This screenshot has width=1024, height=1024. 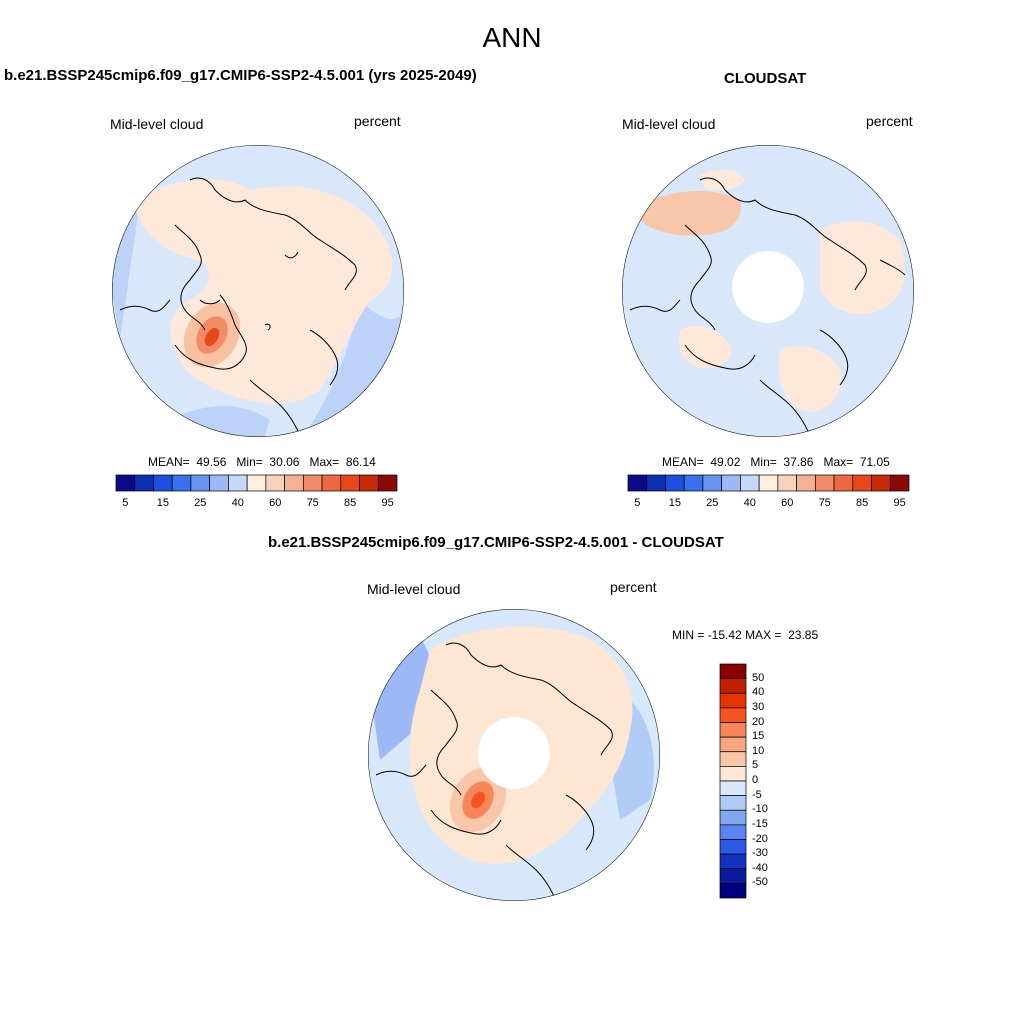 I want to click on min-label: MIN =, so click(x=688, y=635).